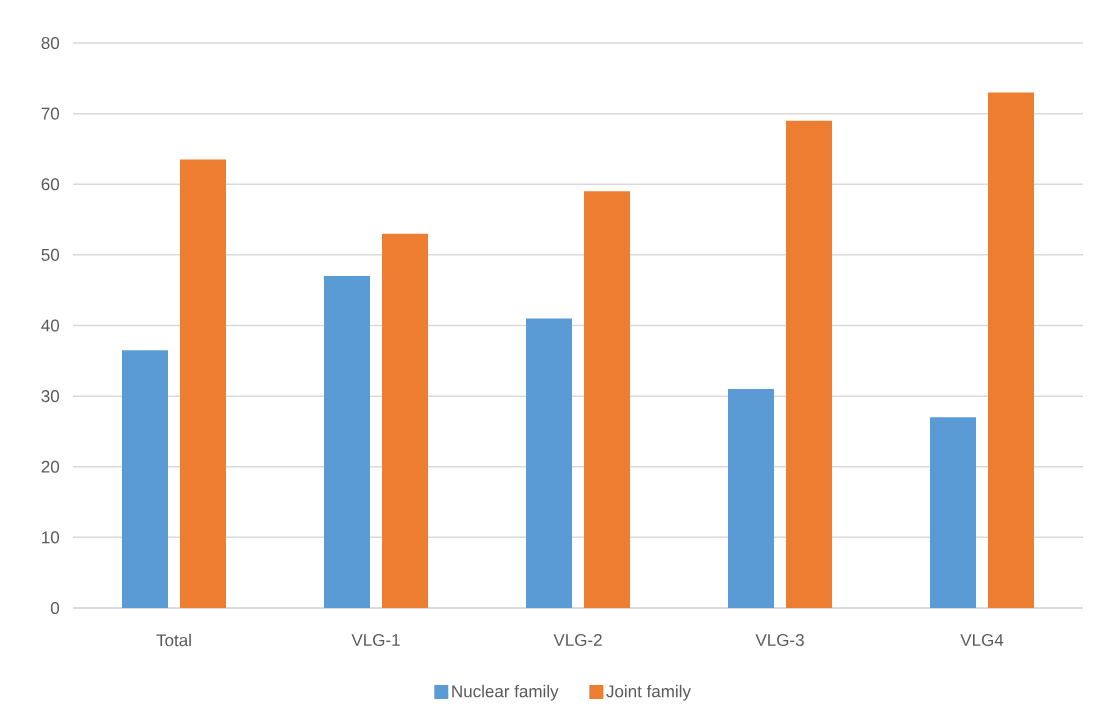 This screenshot has width=1109, height=724. What do you see at coordinates (50, 325) in the screenshot?
I see `y-tick-label: 40` at bounding box center [50, 325].